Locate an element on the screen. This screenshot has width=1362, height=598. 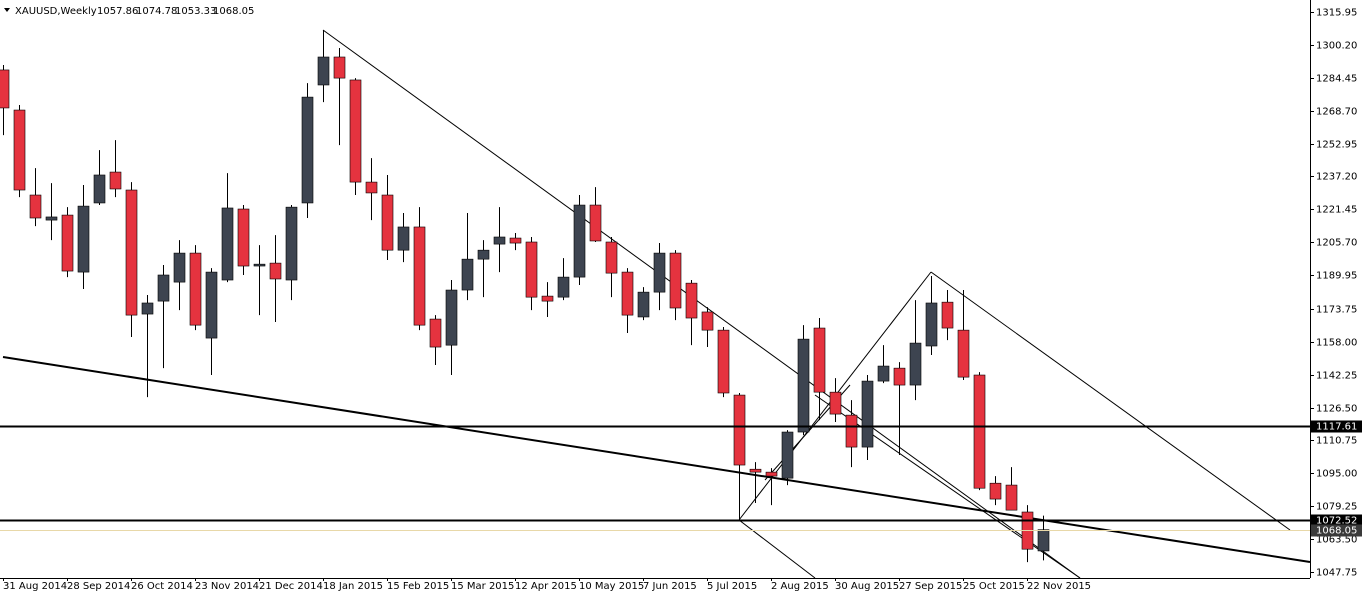
x-tick-label: 5 Jul 2015 is located at coordinates (732, 586).